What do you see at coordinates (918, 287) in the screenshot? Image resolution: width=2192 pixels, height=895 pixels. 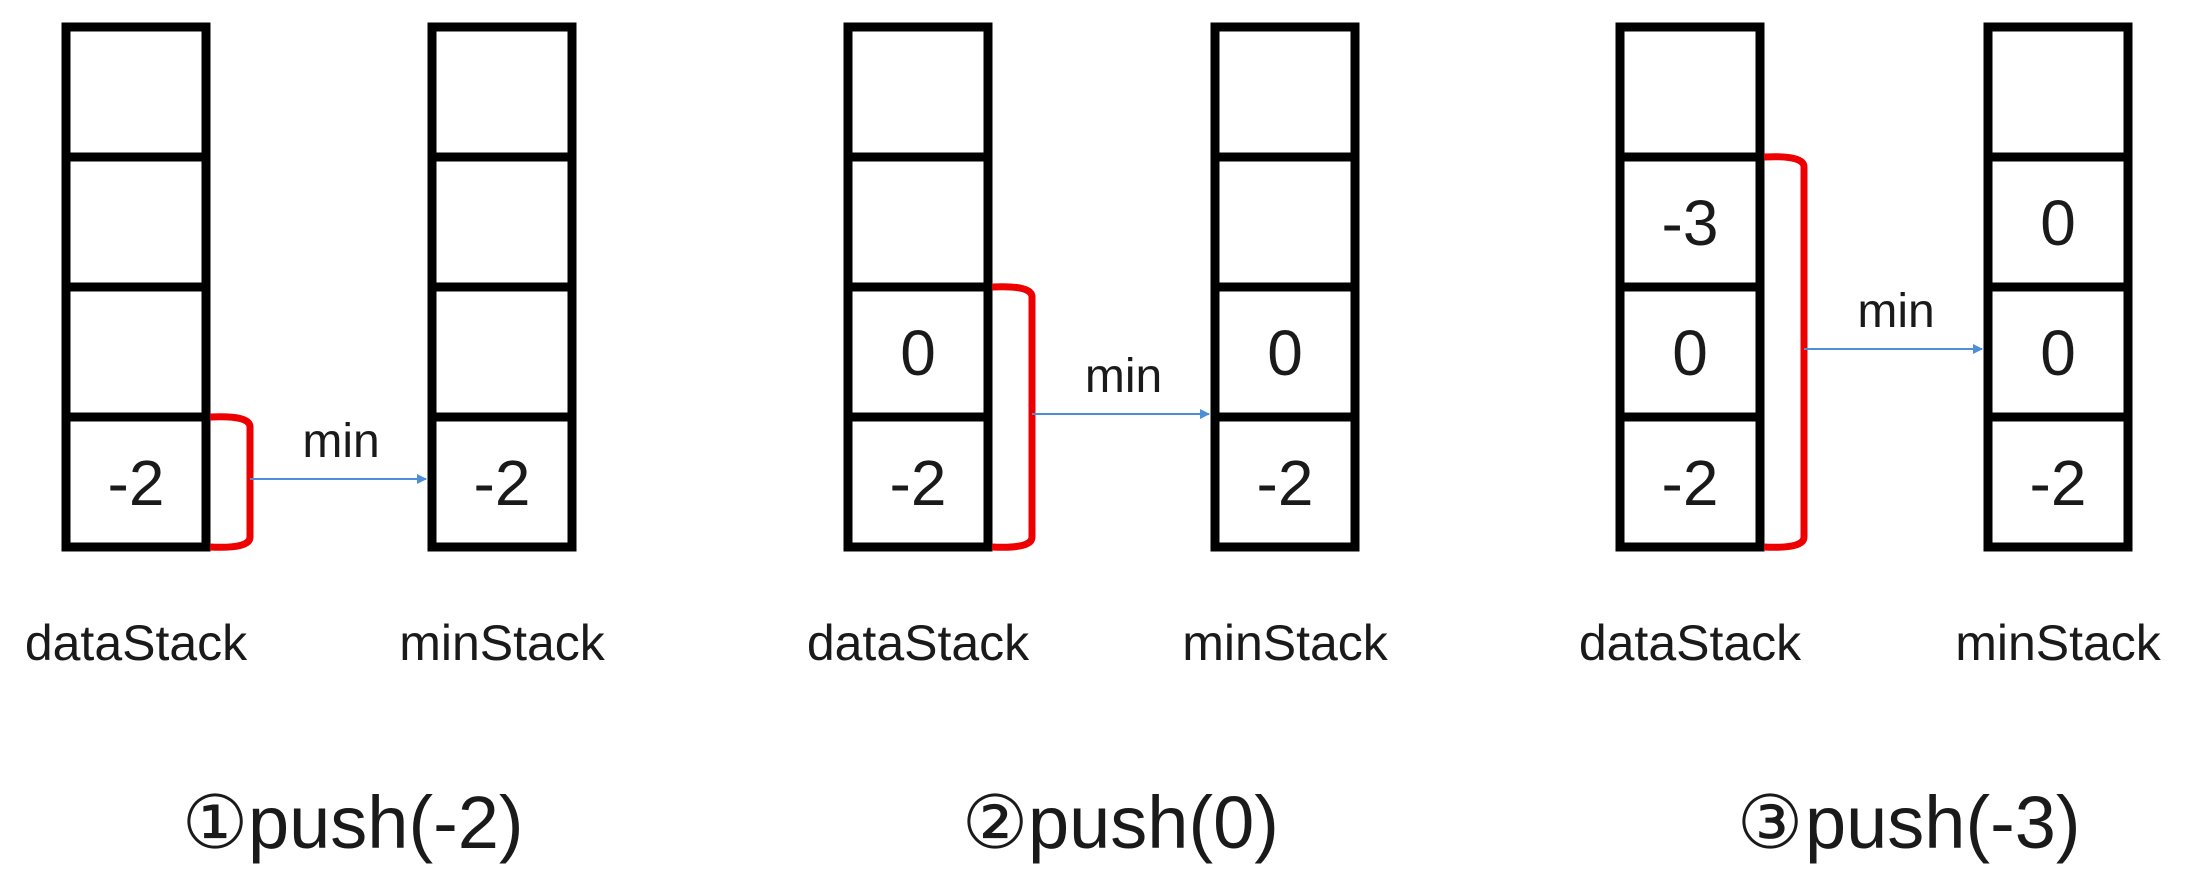 I see `data-stack: 0 -2` at bounding box center [918, 287].